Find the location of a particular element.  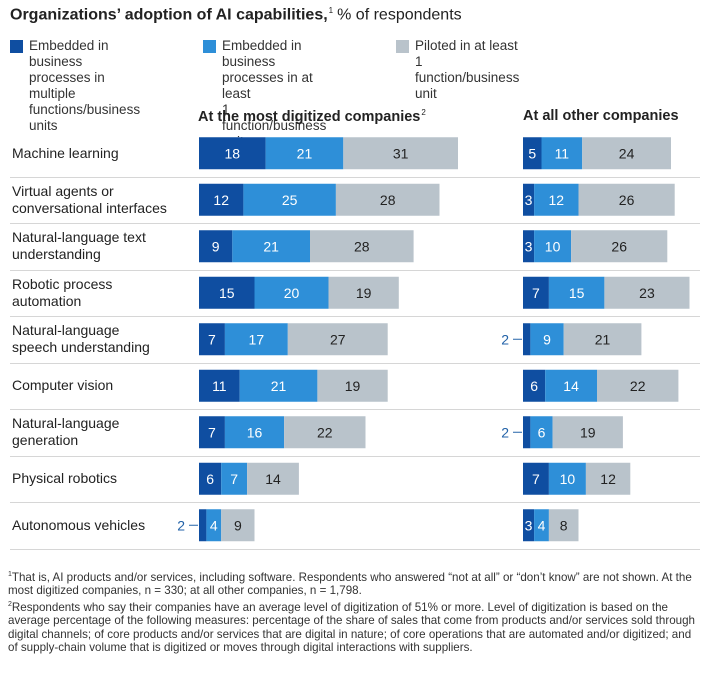

category-label: Computer vision is located at coordinates (63, 385).